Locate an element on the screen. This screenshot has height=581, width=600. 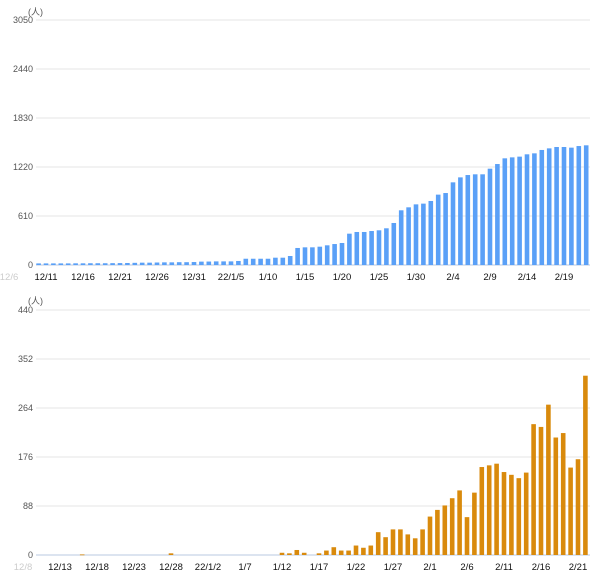
x-tick-label: 1/25 is located at coordinates (379, 277).